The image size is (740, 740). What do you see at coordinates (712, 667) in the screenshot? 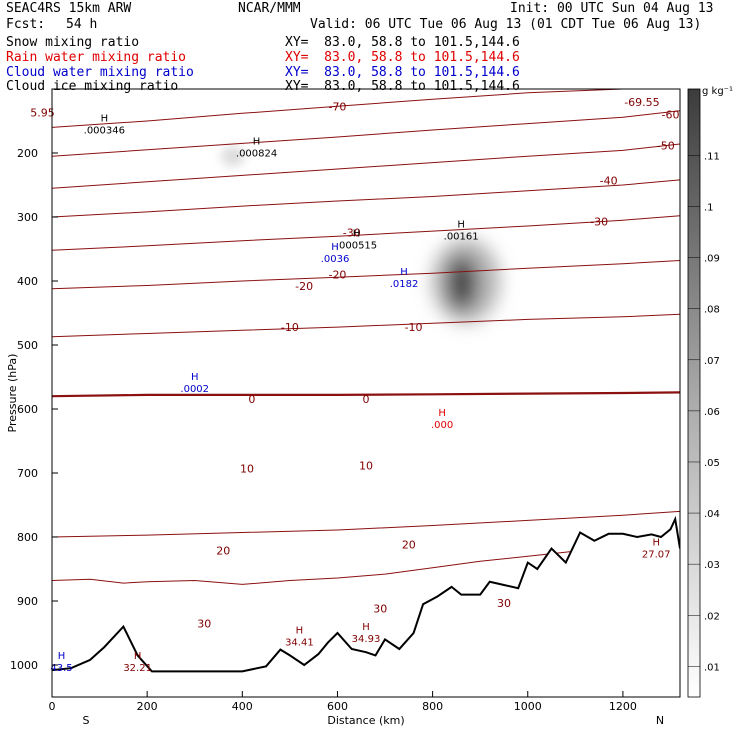
I see `colorbar-label: .01` at bounding box center [712, 667].